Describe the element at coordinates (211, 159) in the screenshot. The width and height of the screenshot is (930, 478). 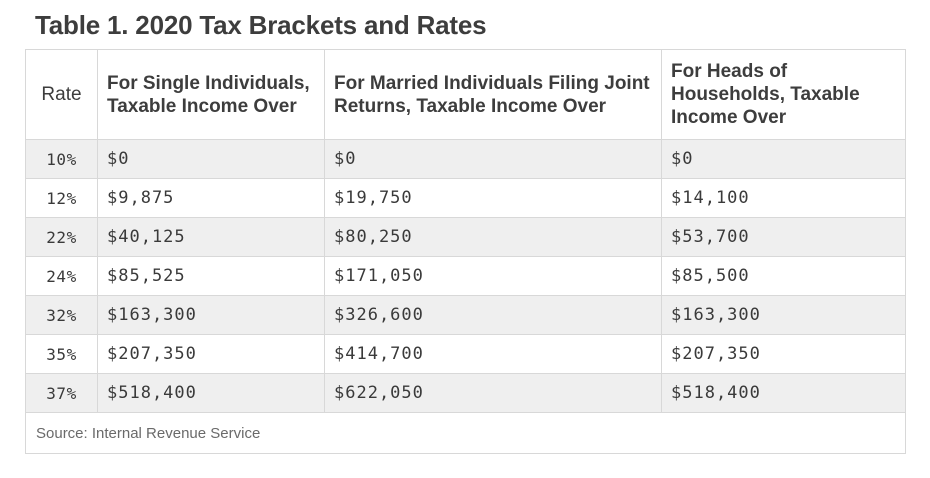
I see `single-cell: $0` at that location.